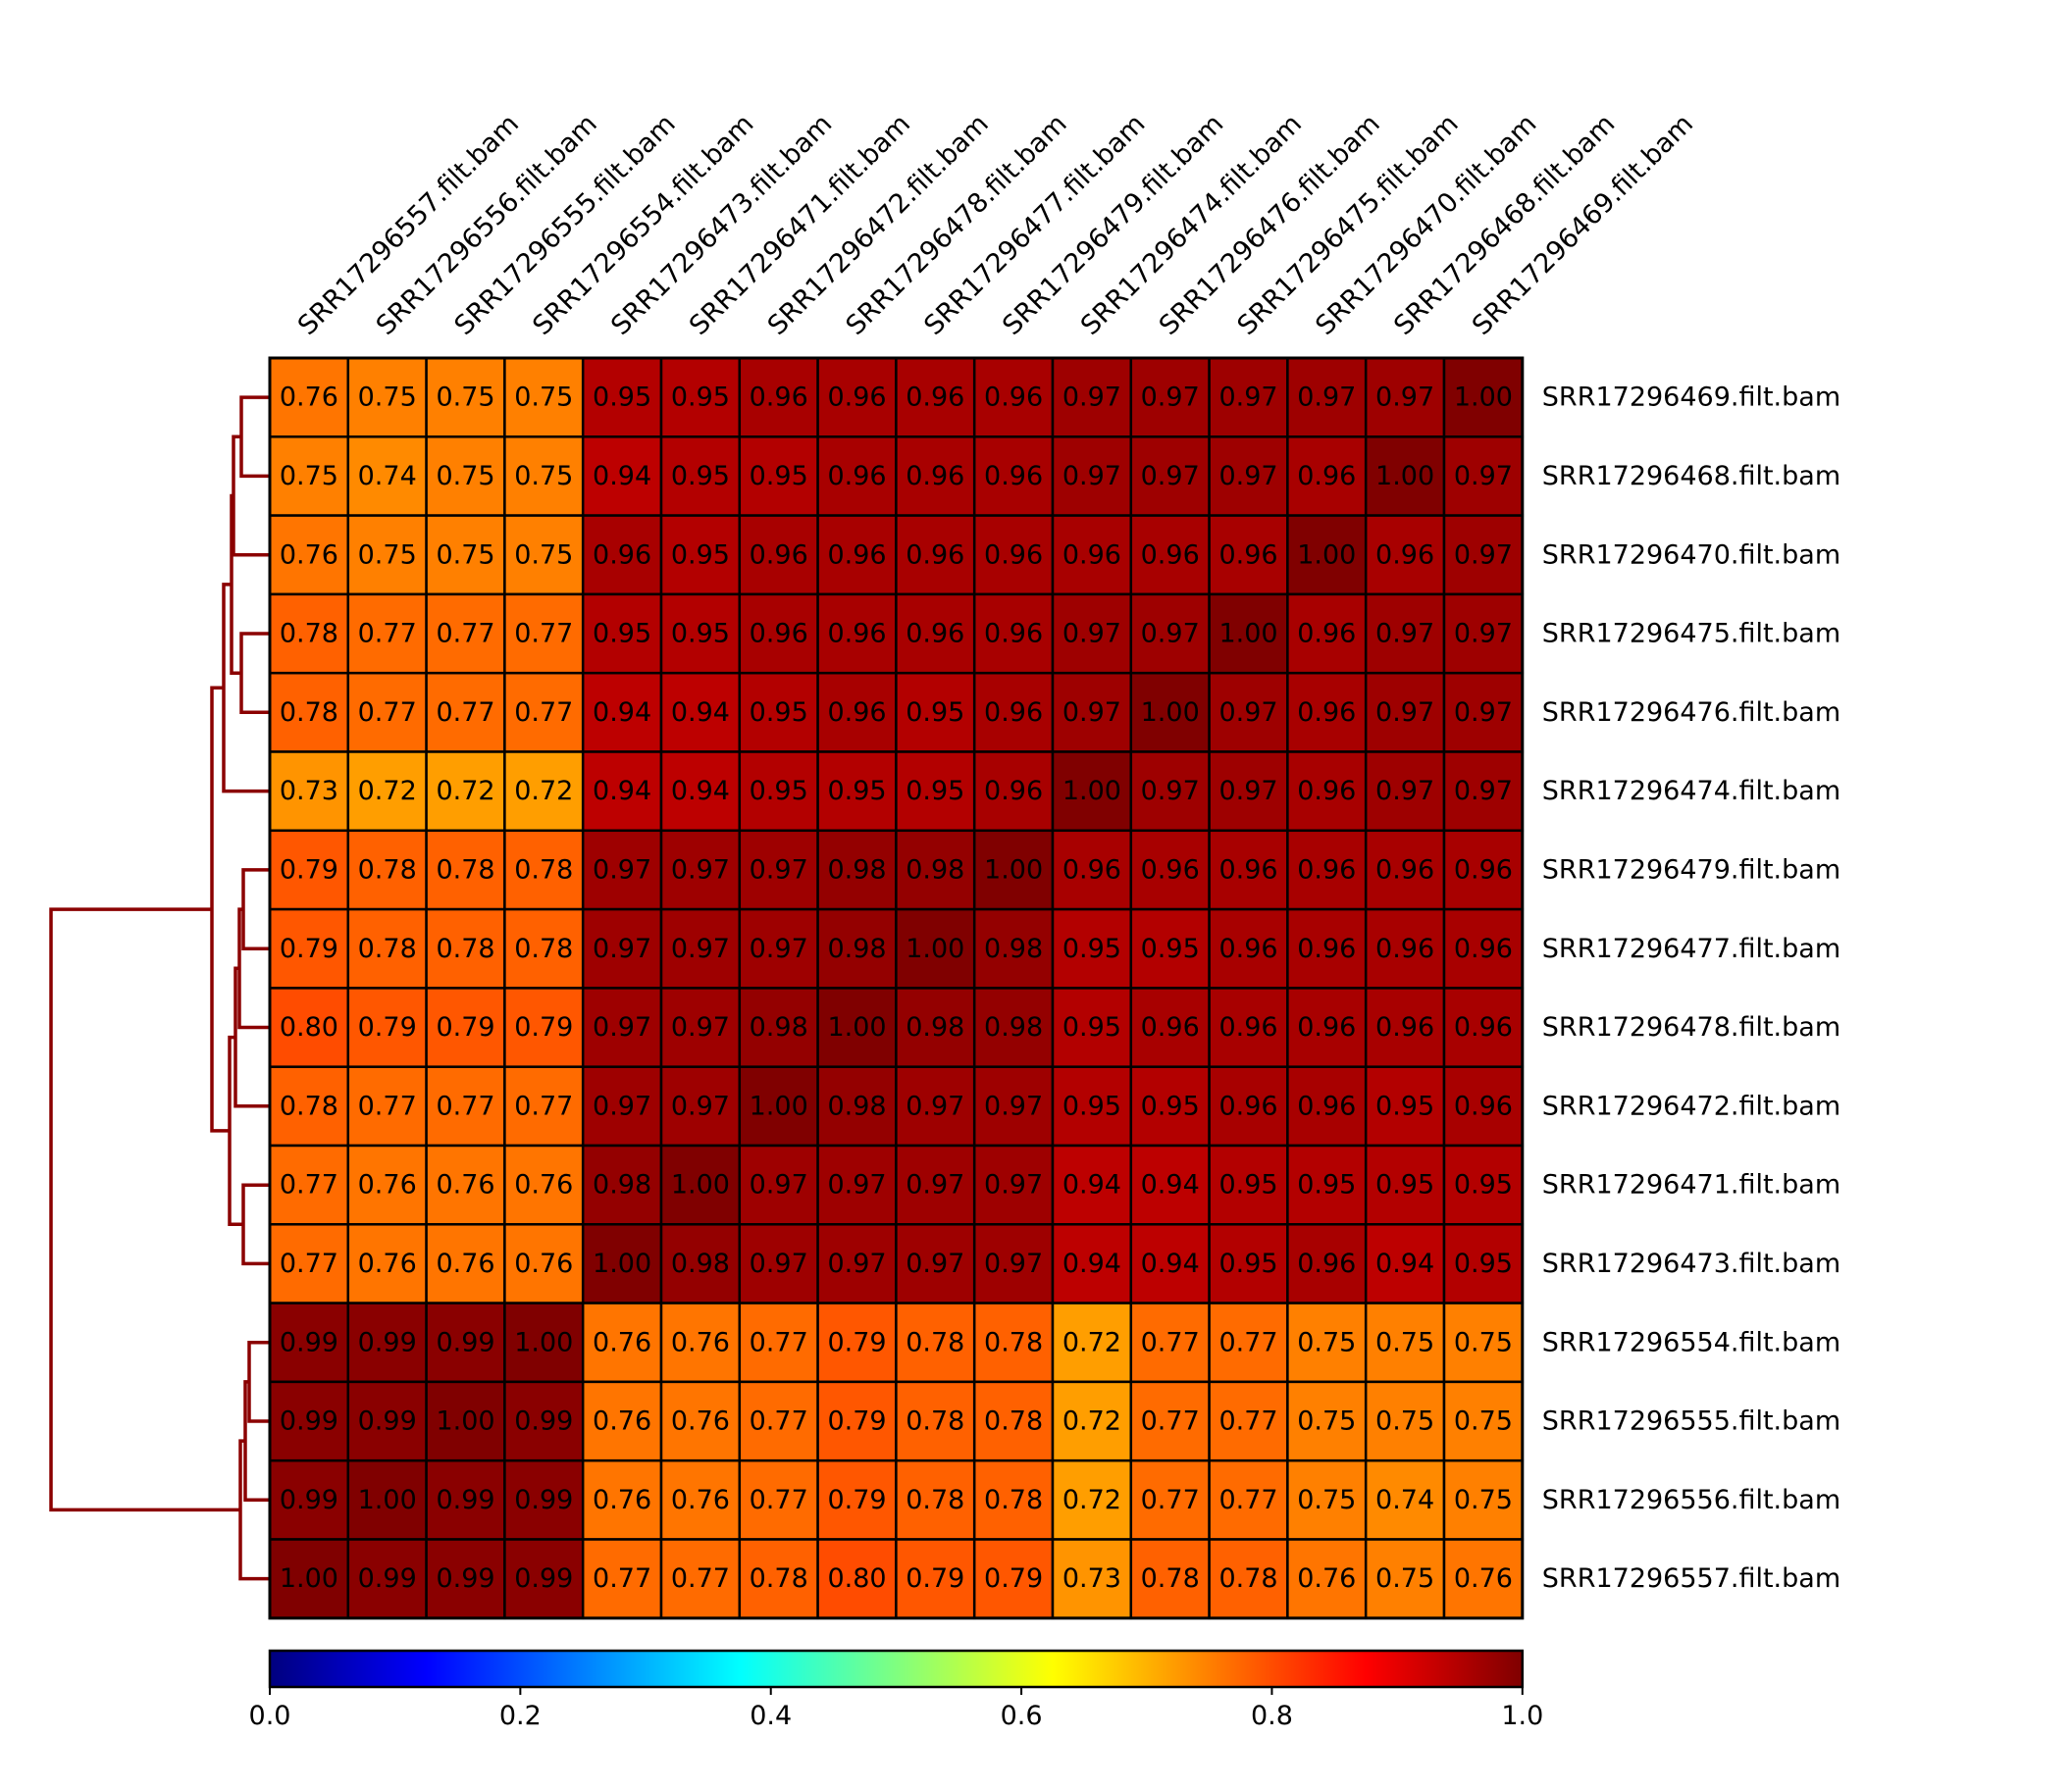 This screenshot has width=2072, height=1789. What do you see at coordinates (159, 988) in the screenshot?
I see `dendrogram` at bounding box center [159, 988].